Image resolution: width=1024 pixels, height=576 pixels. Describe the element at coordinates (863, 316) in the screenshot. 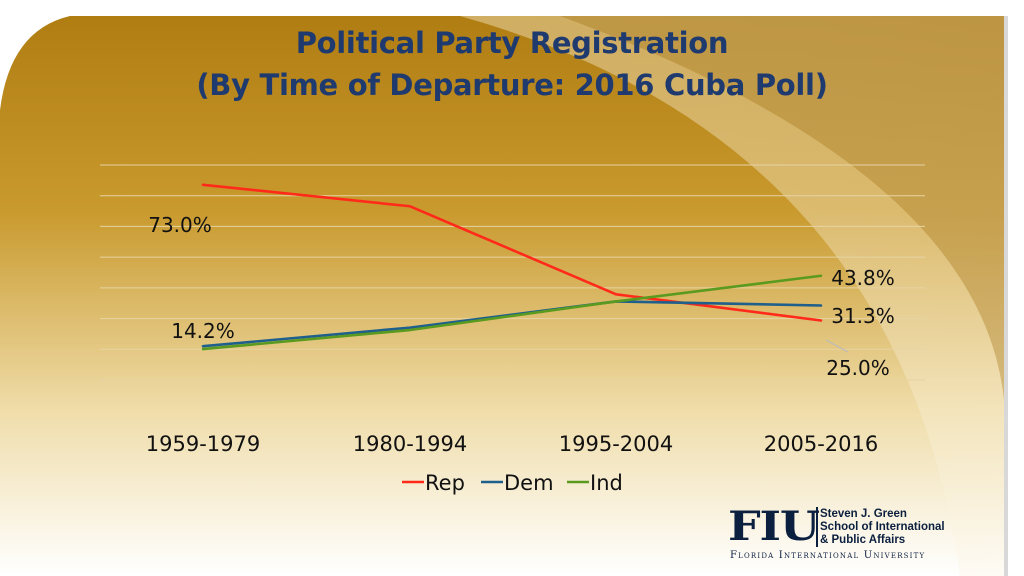

I see `data-label-dem-3: 31.3%` at that location.